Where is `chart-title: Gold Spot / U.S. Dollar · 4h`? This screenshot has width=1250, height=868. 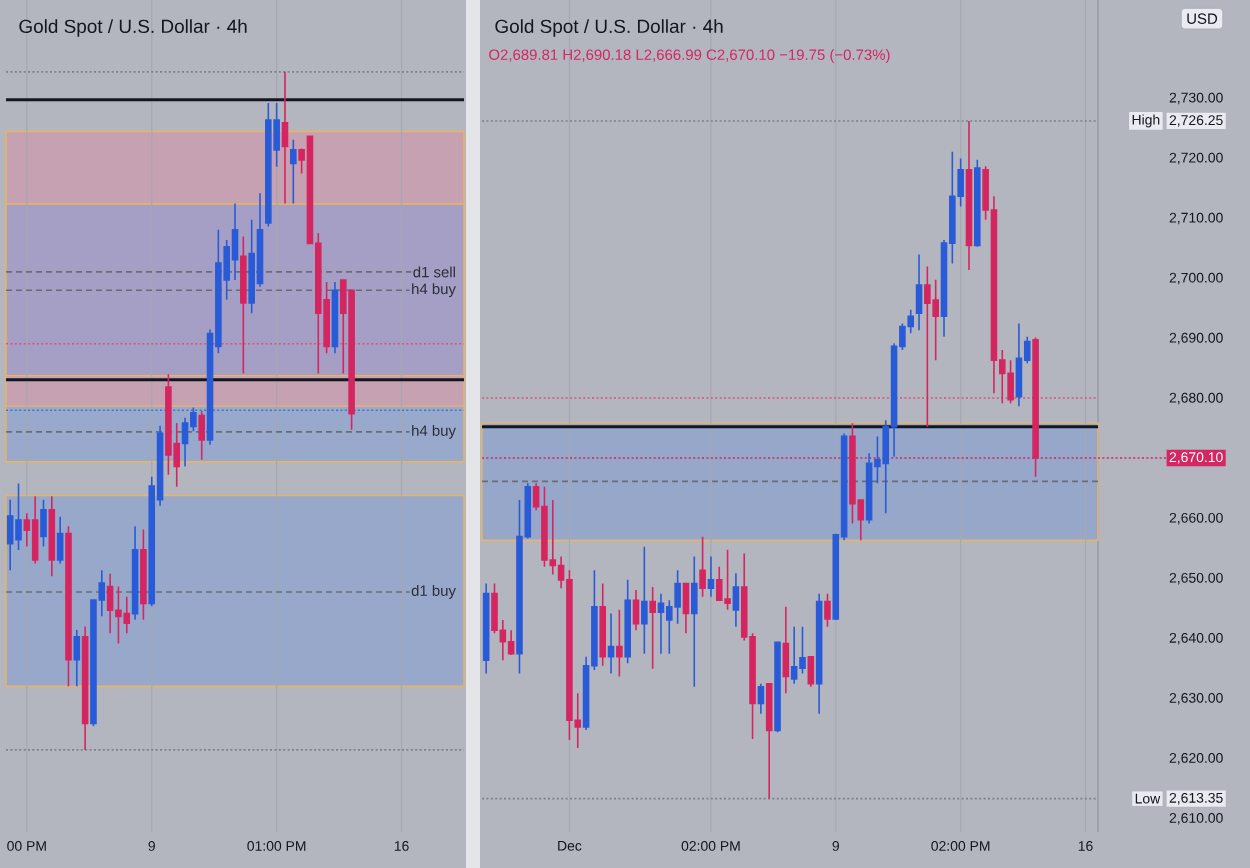 chart-title: Gold Spot / U.S. Dollar · 4h is located at coordinates (133, 28).